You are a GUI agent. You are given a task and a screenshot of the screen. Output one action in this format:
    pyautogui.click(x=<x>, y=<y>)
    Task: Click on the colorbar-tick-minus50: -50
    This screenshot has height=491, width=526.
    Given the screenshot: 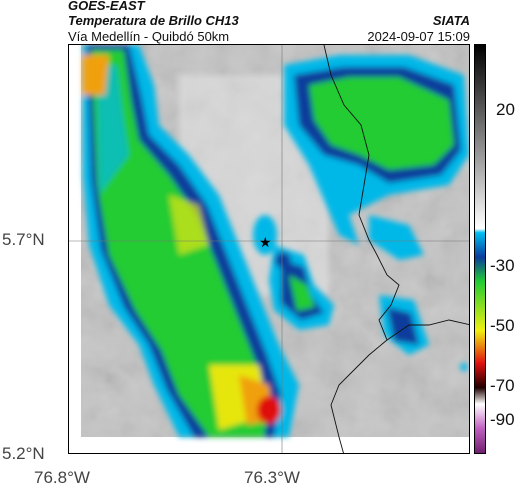 What is the action you would take?
    pyautogui.click(x=502, y=325)
    